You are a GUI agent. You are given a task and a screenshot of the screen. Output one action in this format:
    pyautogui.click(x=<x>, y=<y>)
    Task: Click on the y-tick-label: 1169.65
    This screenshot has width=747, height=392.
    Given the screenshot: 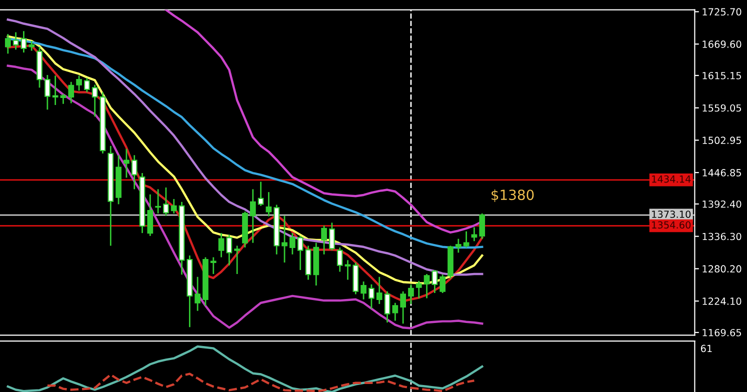 What is the action you would take?
    pyautogui.click(x=722, y=332)
    